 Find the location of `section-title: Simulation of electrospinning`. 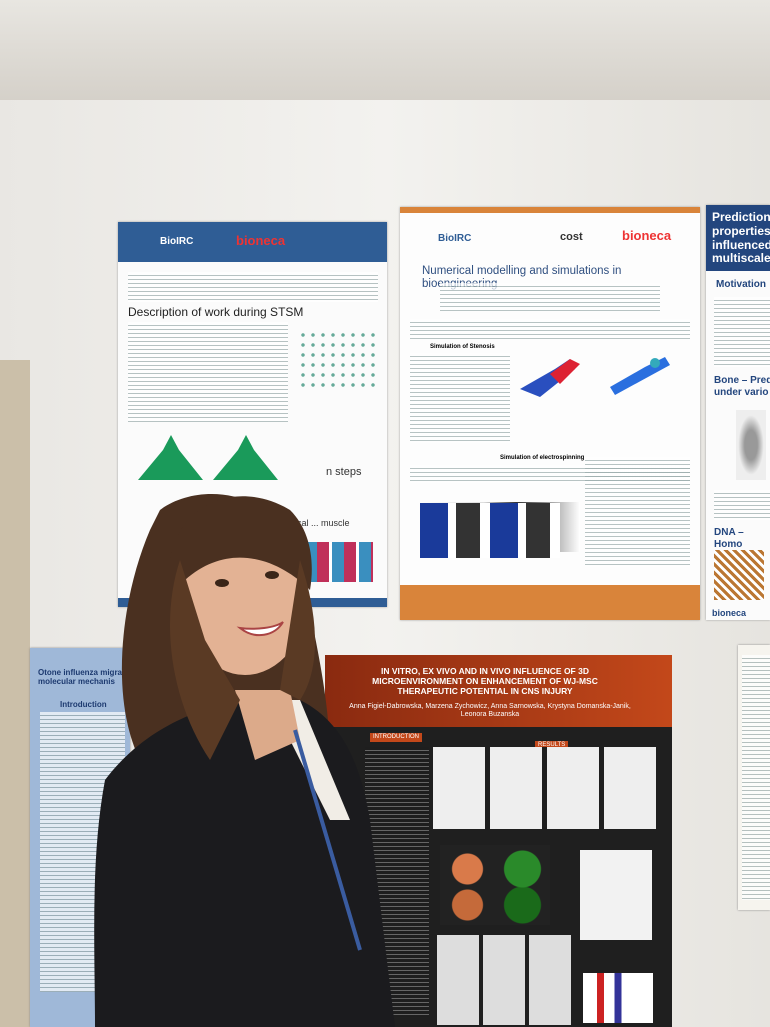

section-title: Simulation of electrospinning is located at coordinates (542, 458).